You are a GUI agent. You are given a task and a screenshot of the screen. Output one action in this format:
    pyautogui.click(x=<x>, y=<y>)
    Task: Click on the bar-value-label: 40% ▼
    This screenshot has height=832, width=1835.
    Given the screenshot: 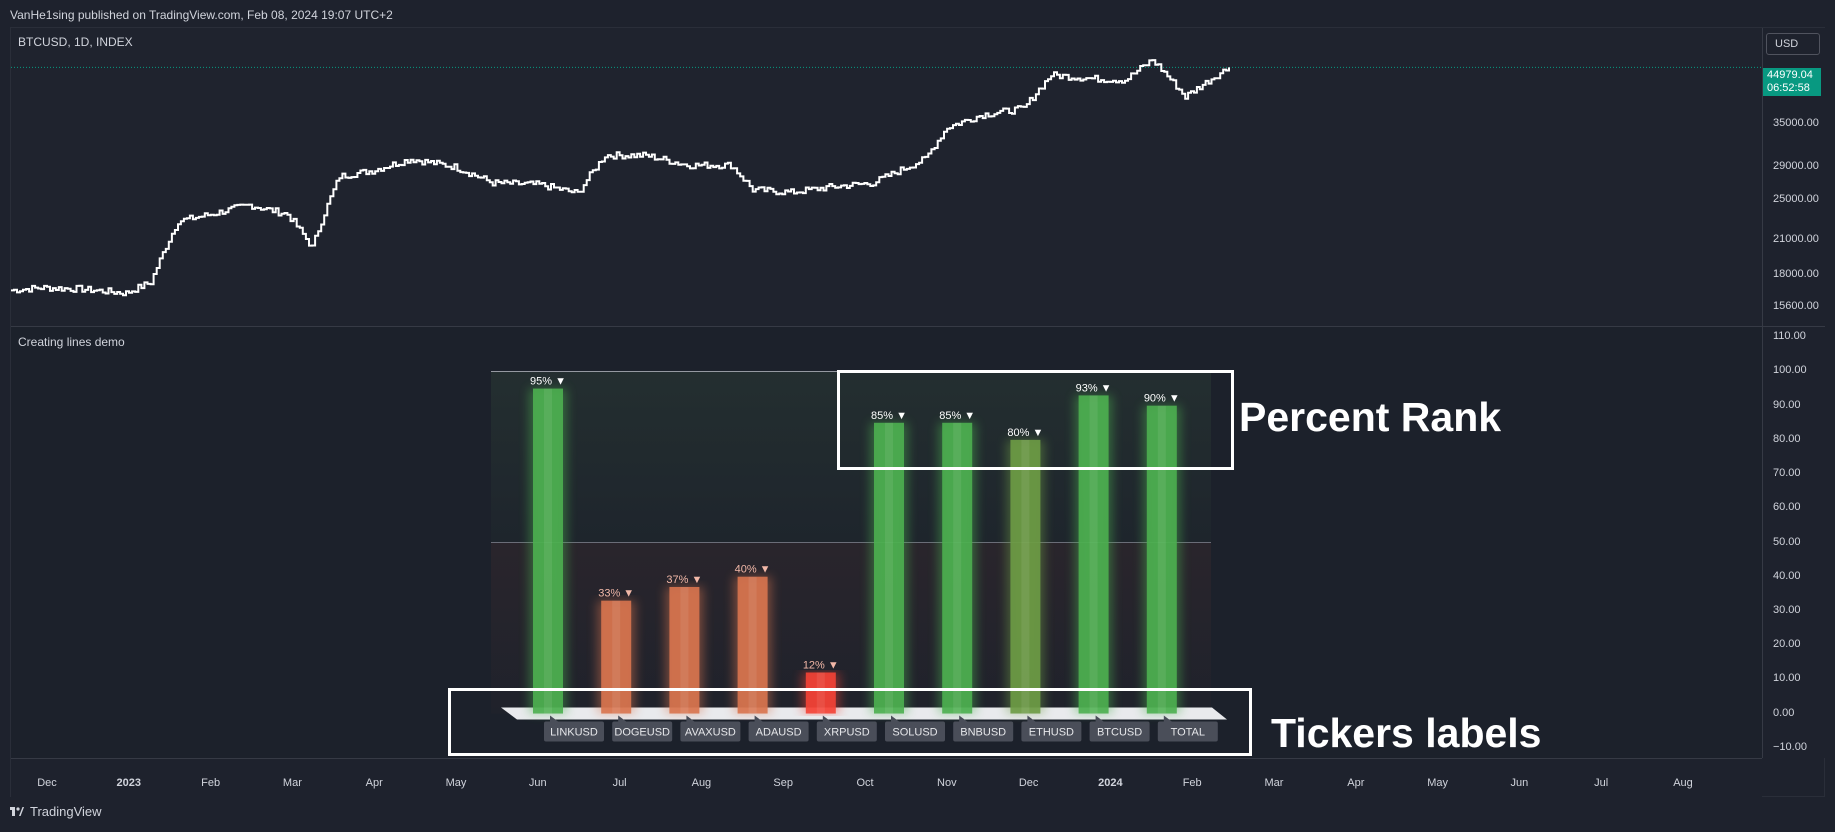 What is the action you would take?
    pyautogui.click(x=753, y=570)
    